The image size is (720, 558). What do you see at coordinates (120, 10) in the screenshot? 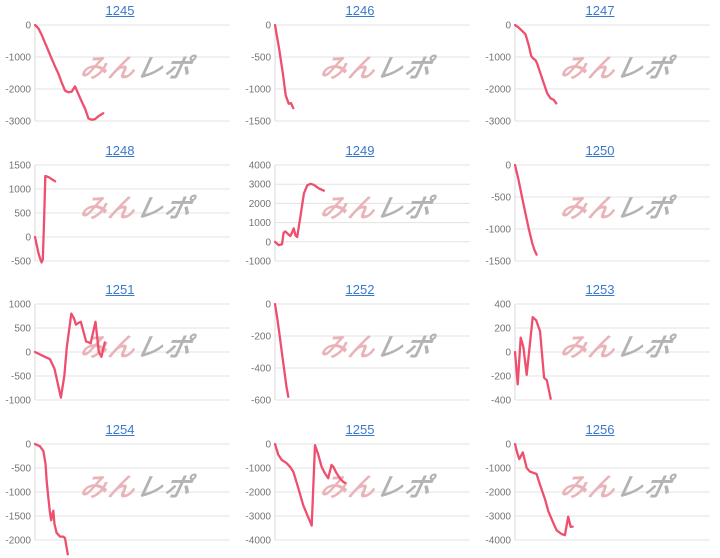
I see `chart-link: 1245` at bounding box center [120, 10].